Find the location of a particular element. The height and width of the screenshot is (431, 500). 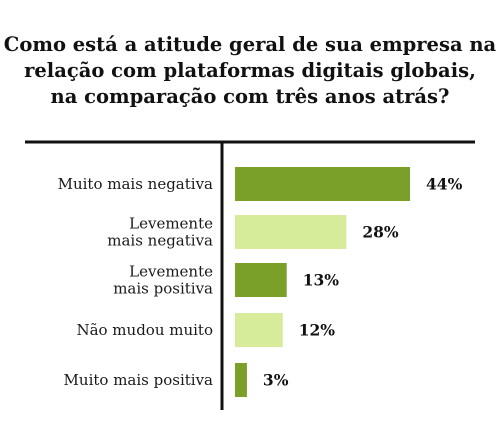

category-label-line: Não mudou muito is located at coordinates (144, 330).